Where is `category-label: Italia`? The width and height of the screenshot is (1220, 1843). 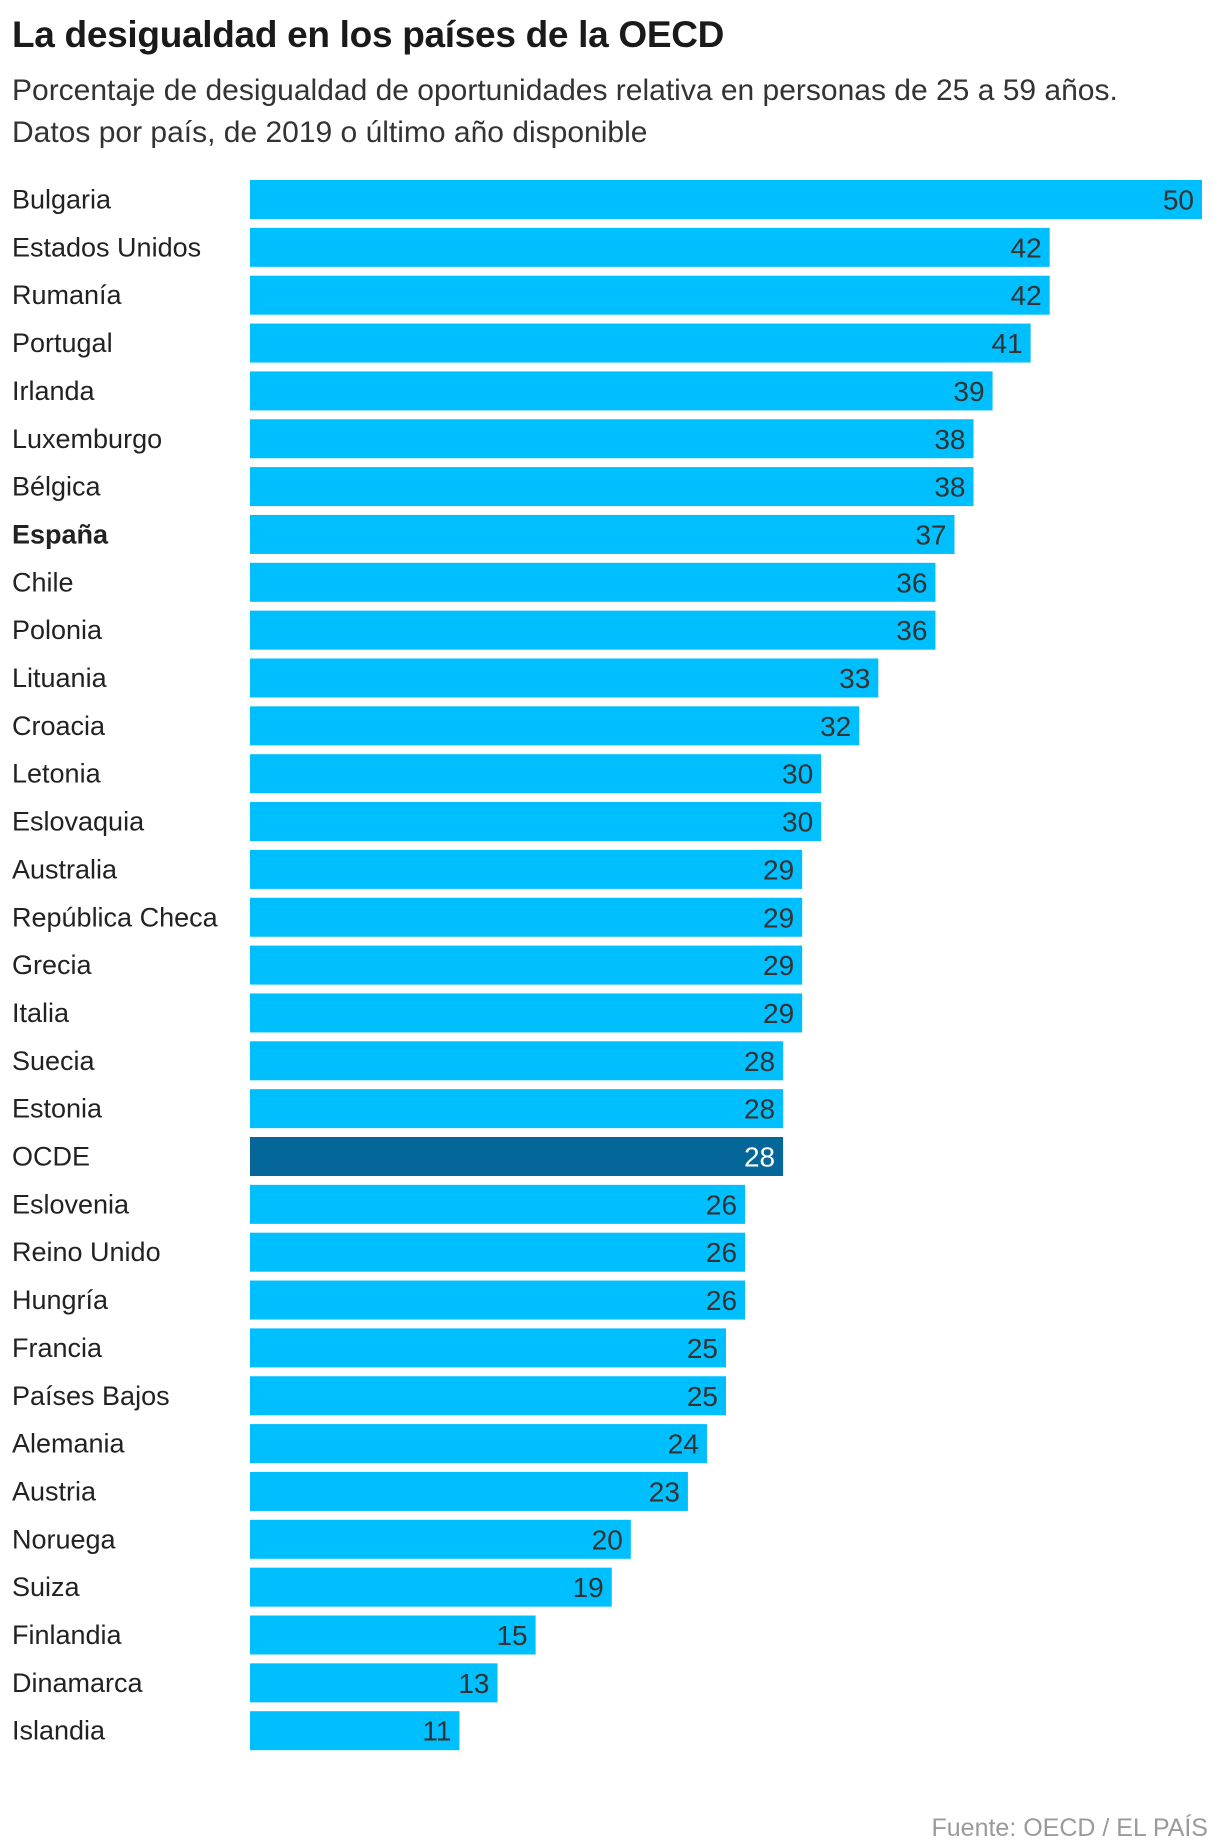
category-label: Italia is located at coordinates (41, 1013).